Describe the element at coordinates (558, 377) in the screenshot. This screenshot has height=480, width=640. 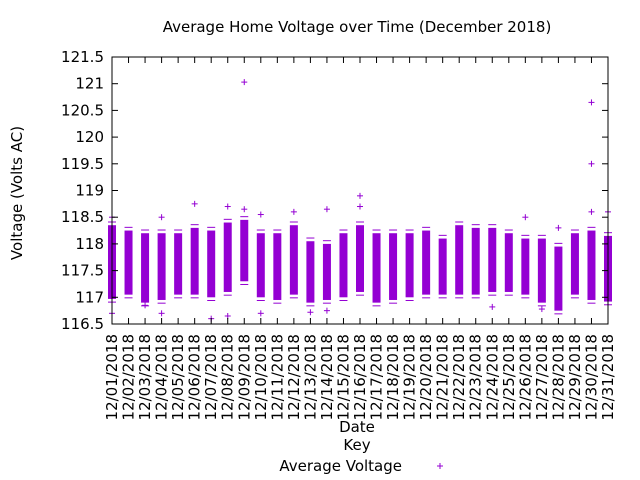
I see `x-tick-label: 12/28/2018` at that location.